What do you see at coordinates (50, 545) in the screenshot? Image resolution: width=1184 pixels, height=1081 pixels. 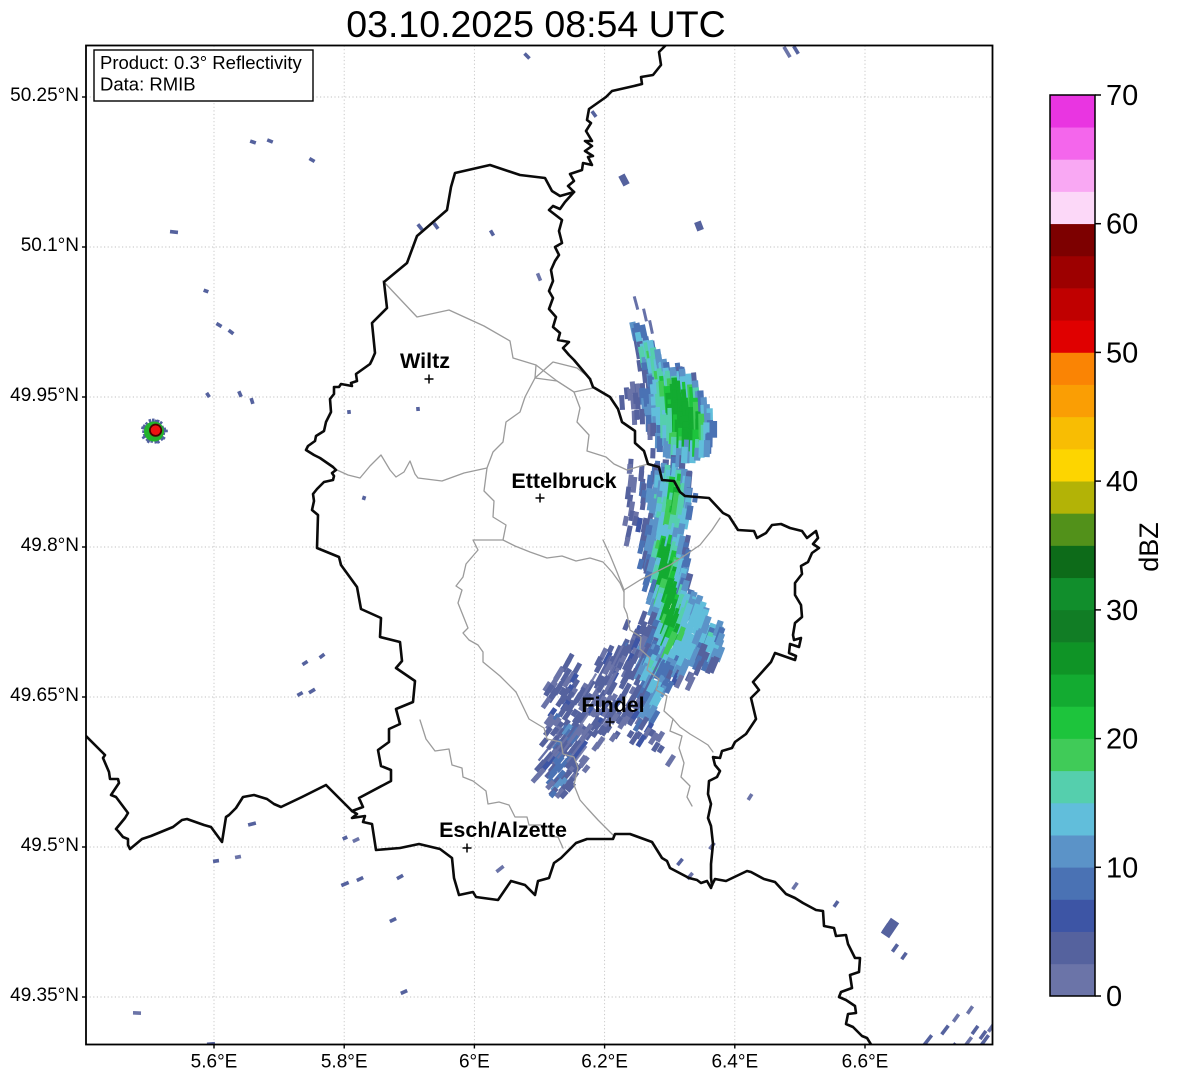 I see `svg-text: 49.8°N` at bounding box center [50, 545].